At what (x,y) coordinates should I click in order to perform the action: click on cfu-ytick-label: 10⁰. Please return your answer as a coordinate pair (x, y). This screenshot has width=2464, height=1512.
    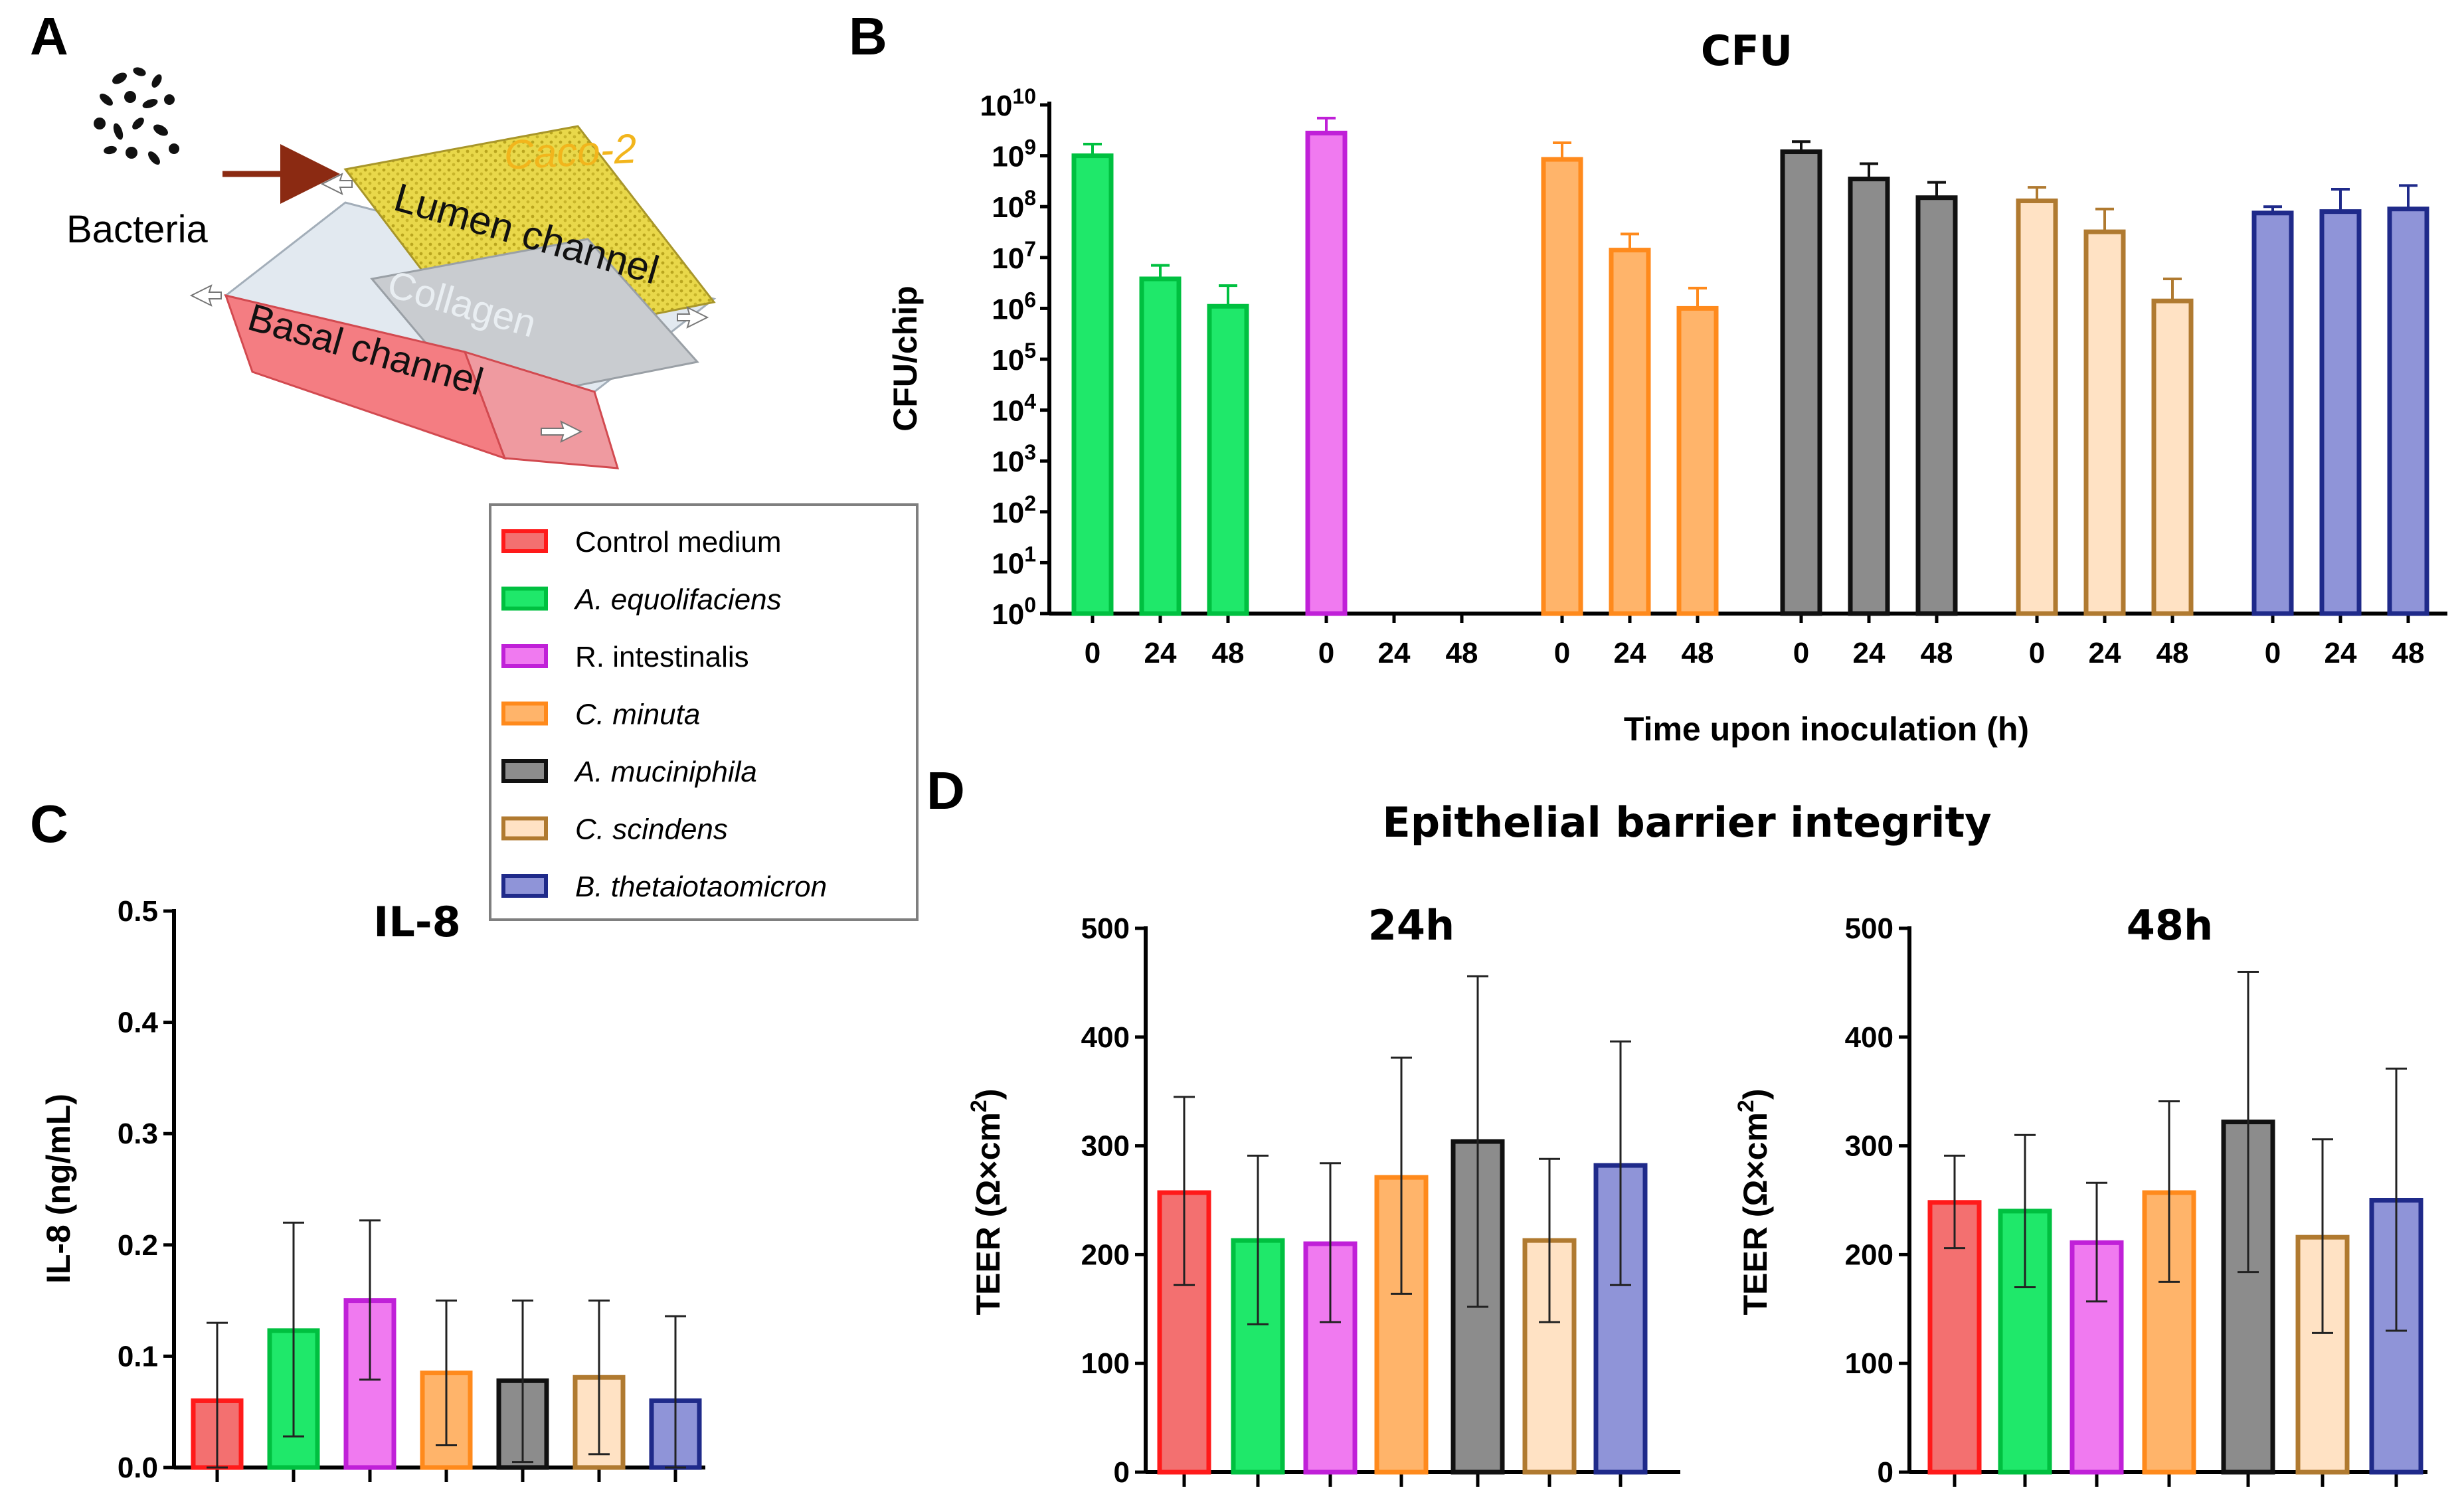
    Looking at the image, I should click on (1014, 612).